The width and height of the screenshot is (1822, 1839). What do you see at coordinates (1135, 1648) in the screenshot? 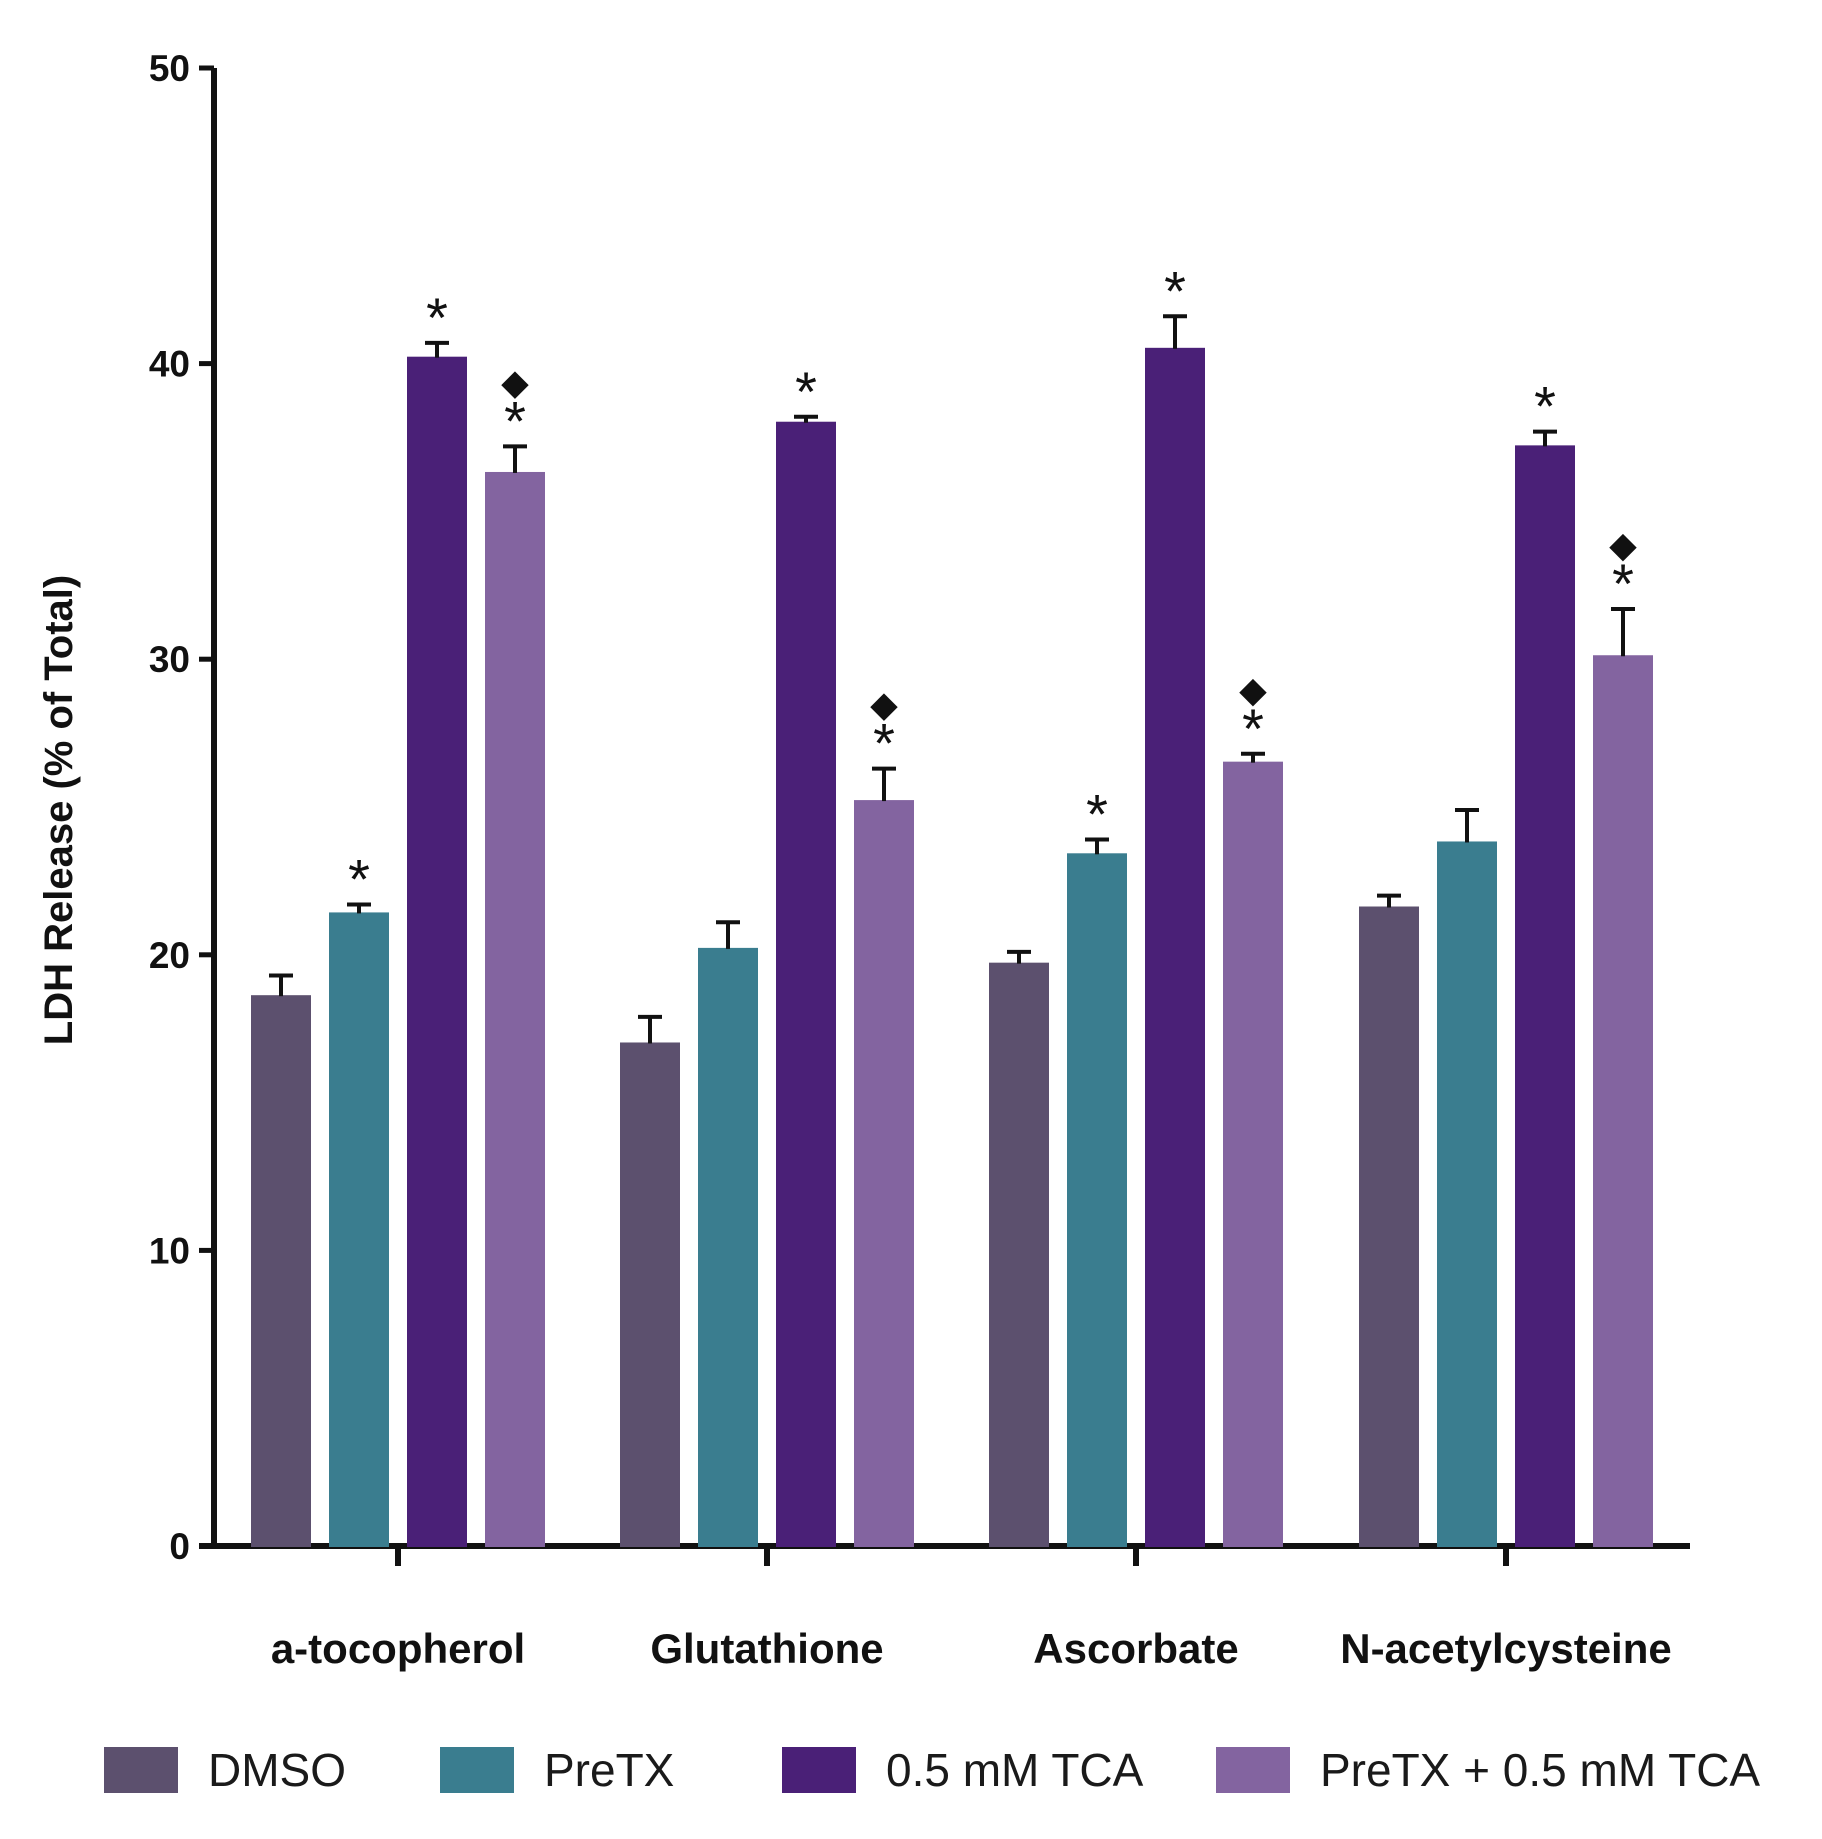
I see `x-tick-label-ascorbate: Ascorbate` at bounding box center [1135, 1648].